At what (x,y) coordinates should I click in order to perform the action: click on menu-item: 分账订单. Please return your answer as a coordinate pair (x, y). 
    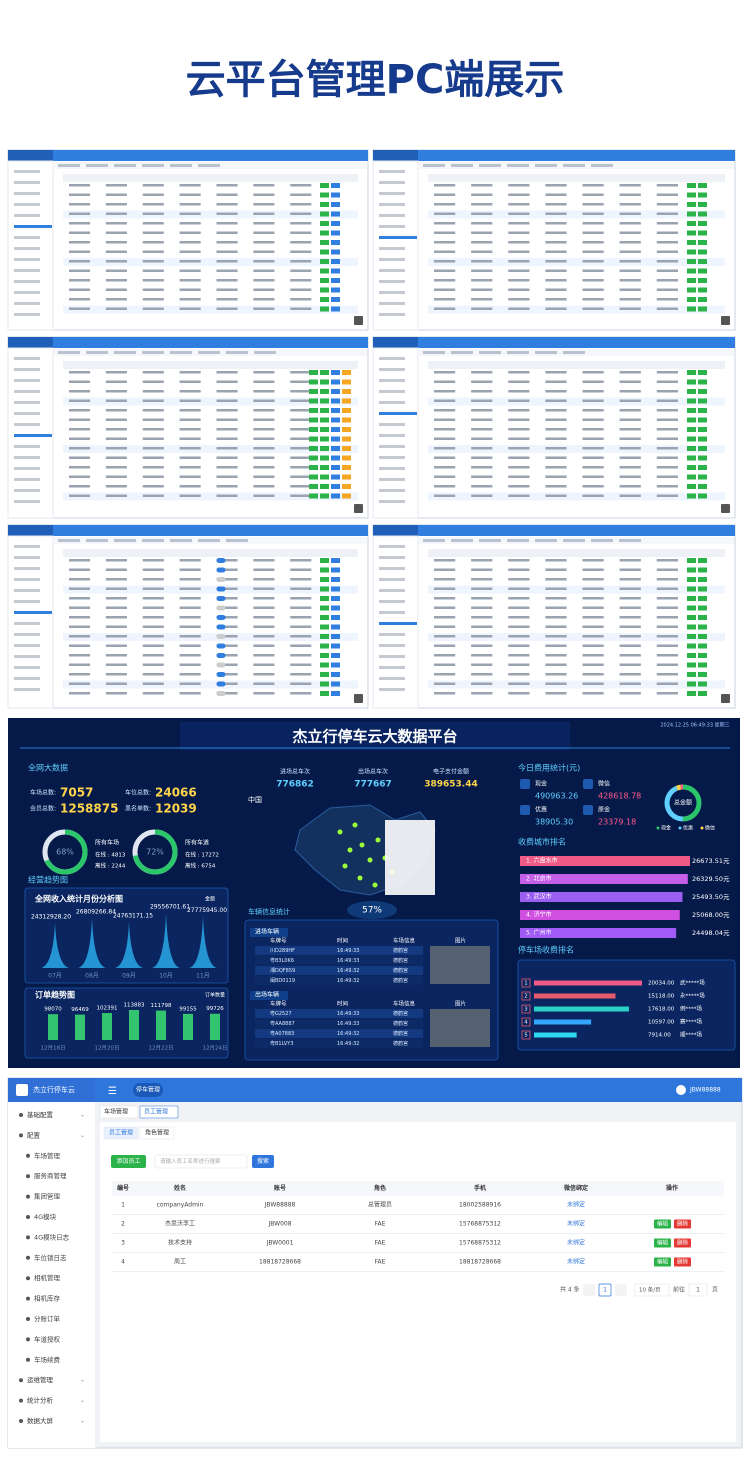
    Looking at the image, I should click on (47, 1318).